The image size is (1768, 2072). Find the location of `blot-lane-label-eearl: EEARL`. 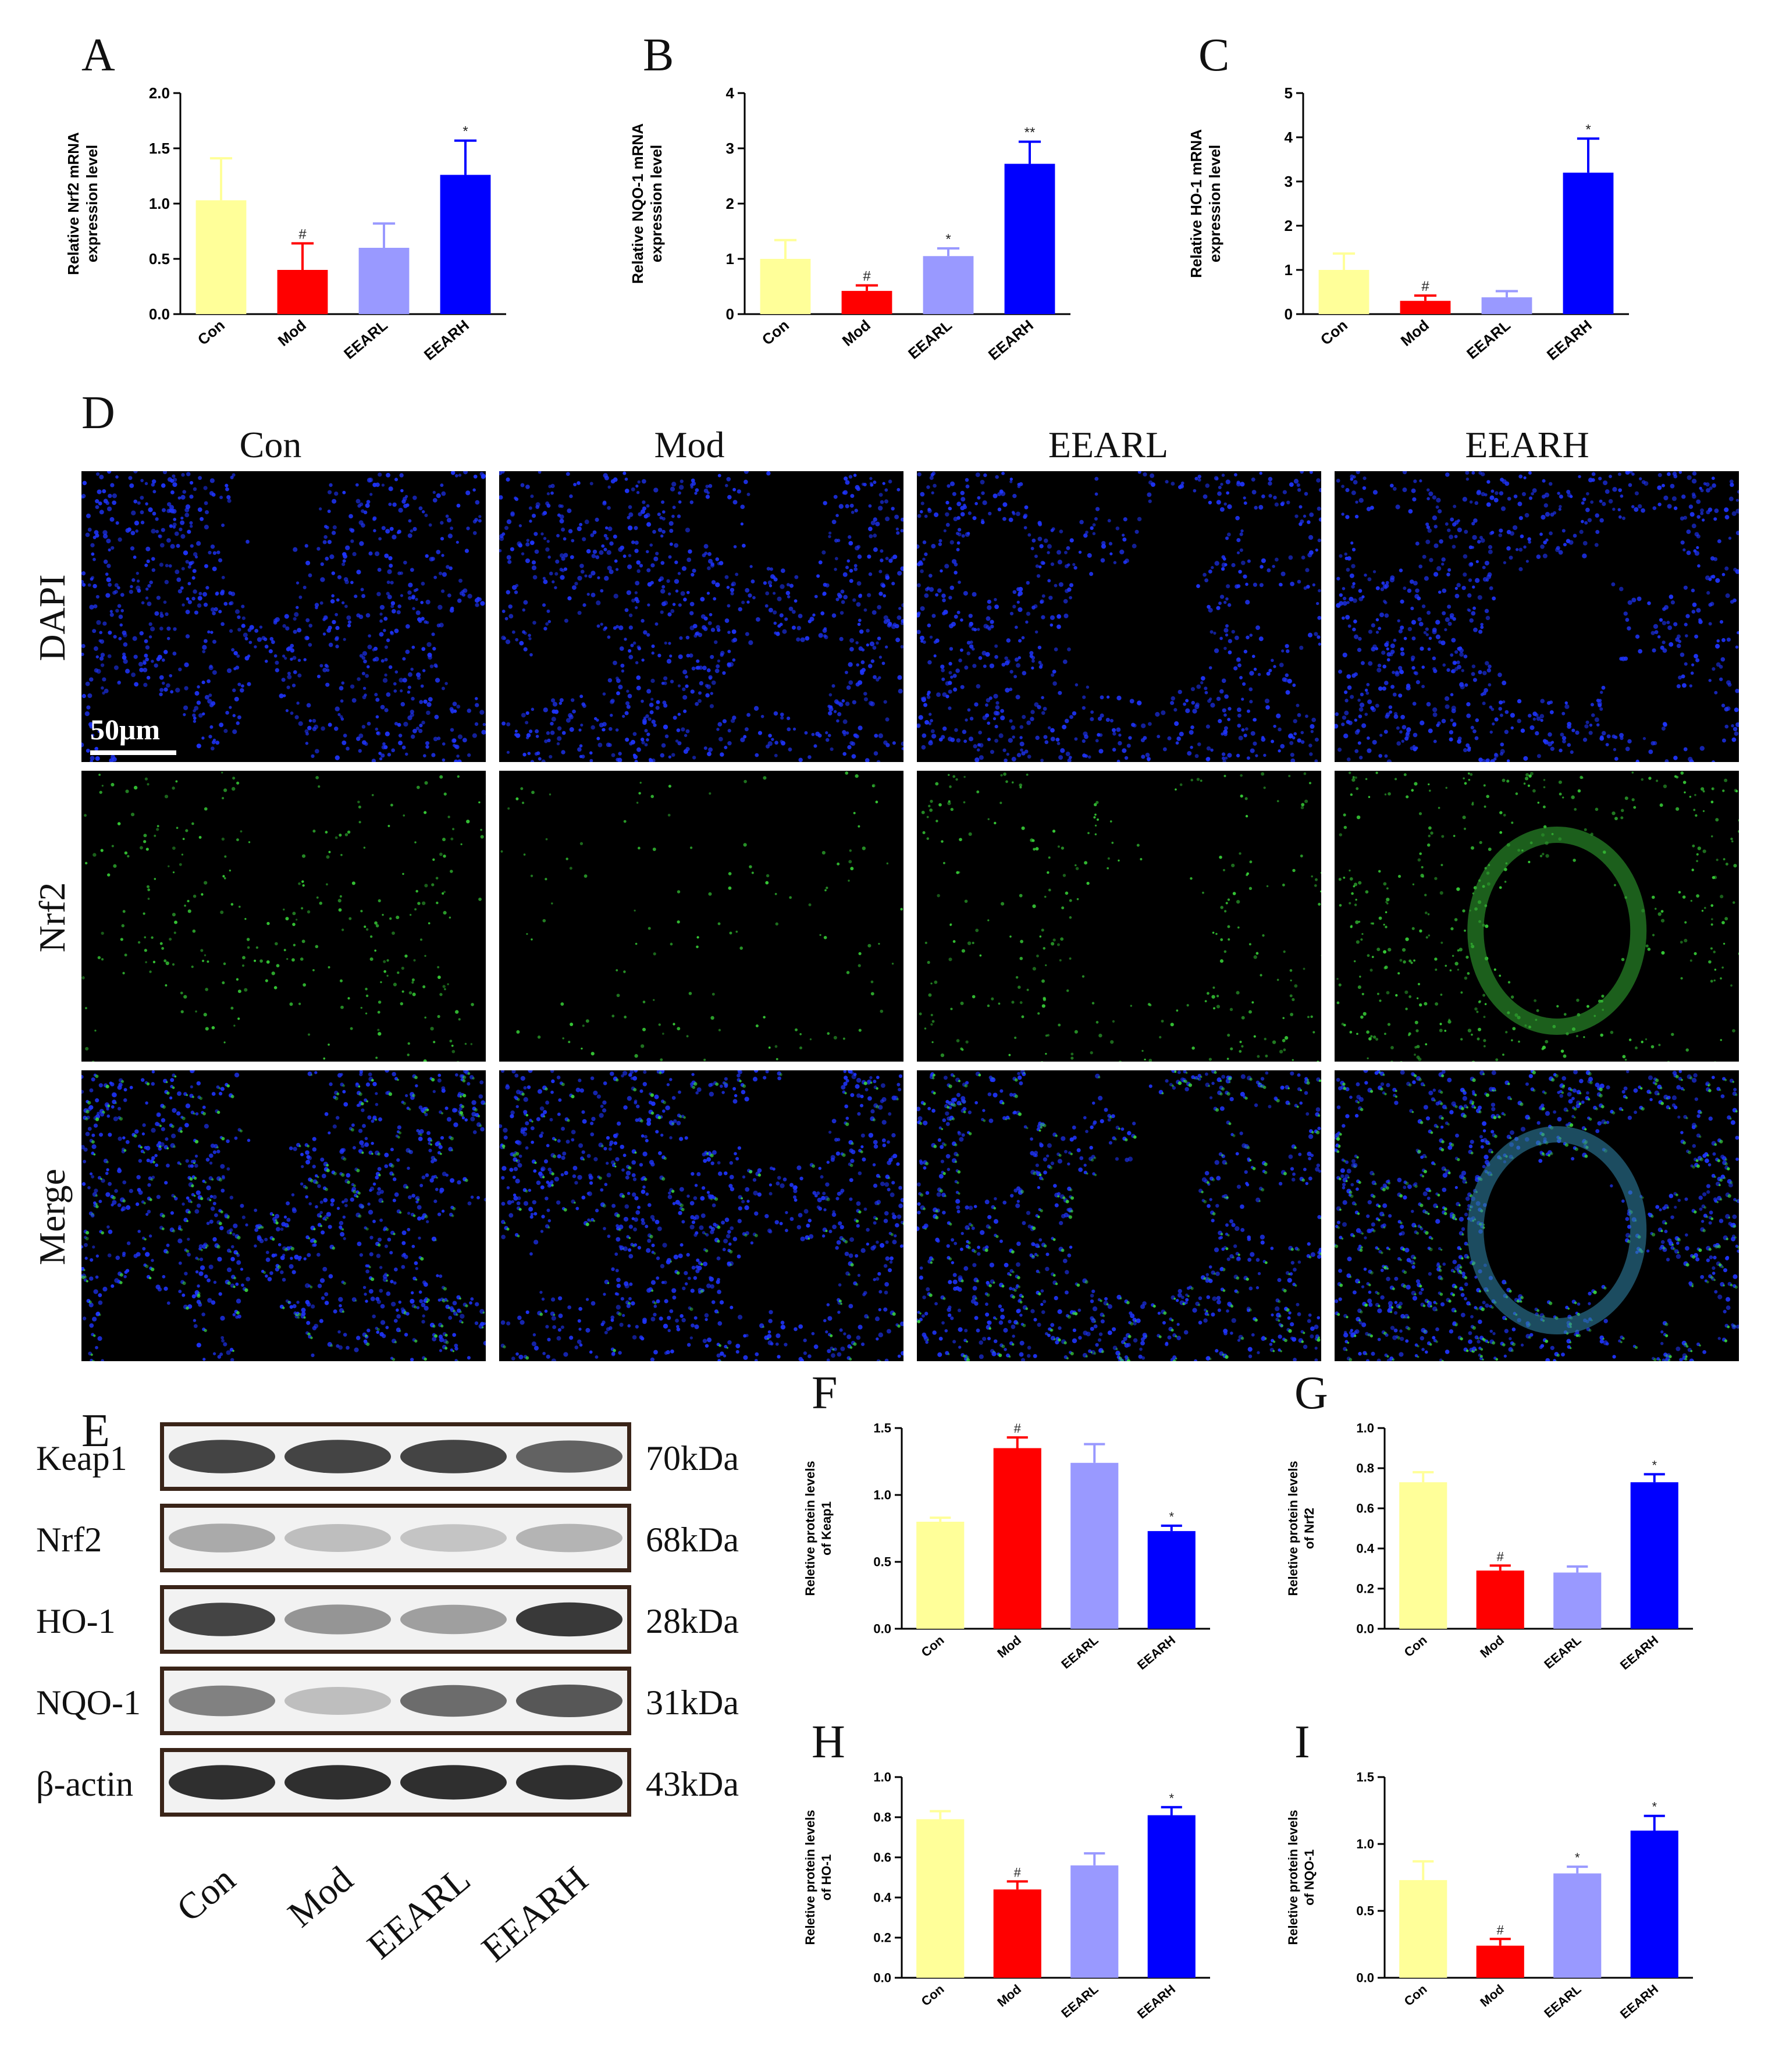

blot-lane-label-eearl: EEARL is located at coordinates (418, 1912).